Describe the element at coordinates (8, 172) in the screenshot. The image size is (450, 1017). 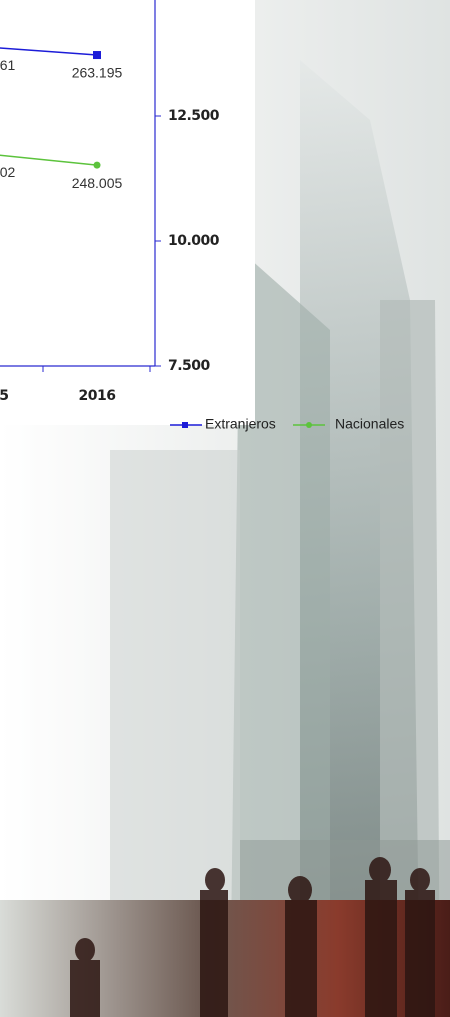
I see `data-label: 249.502` at that location.